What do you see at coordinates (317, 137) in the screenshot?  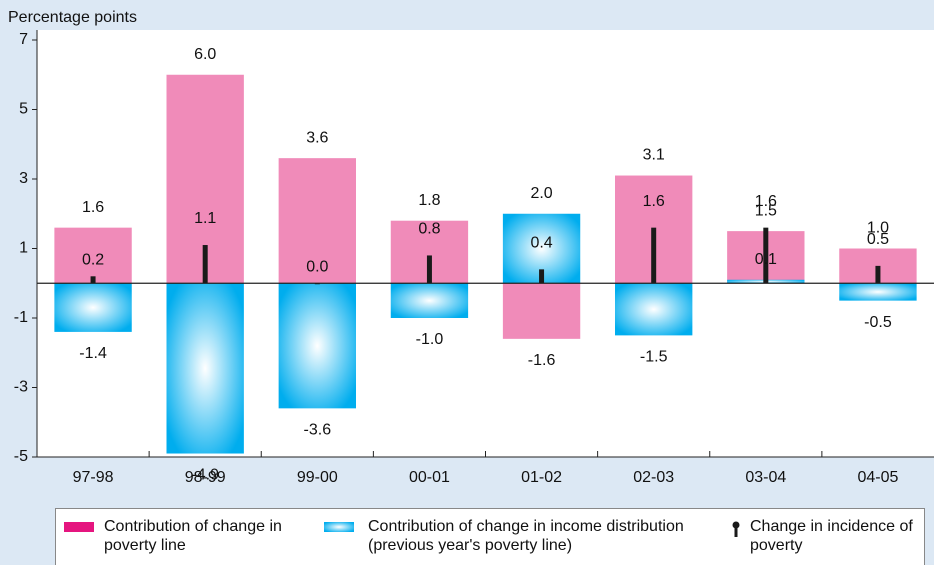 I see `value-label: 3.6` at bounding box center [317, 137].